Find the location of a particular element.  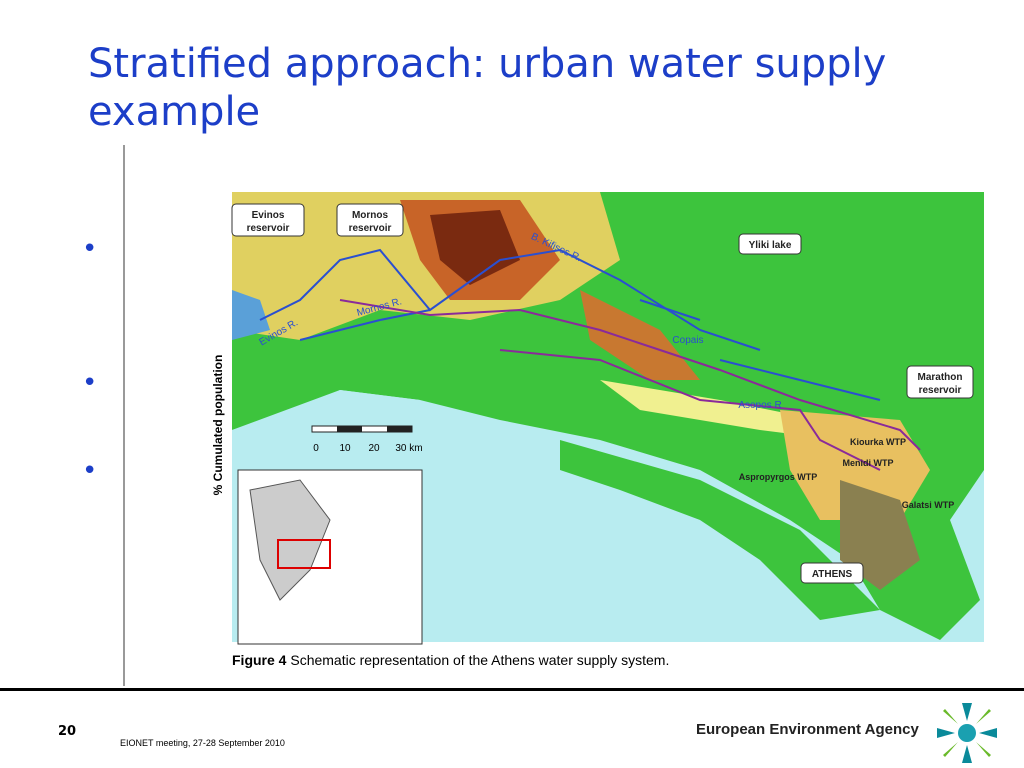

callout-label: ATHENS is located at coordinates (832, 574).